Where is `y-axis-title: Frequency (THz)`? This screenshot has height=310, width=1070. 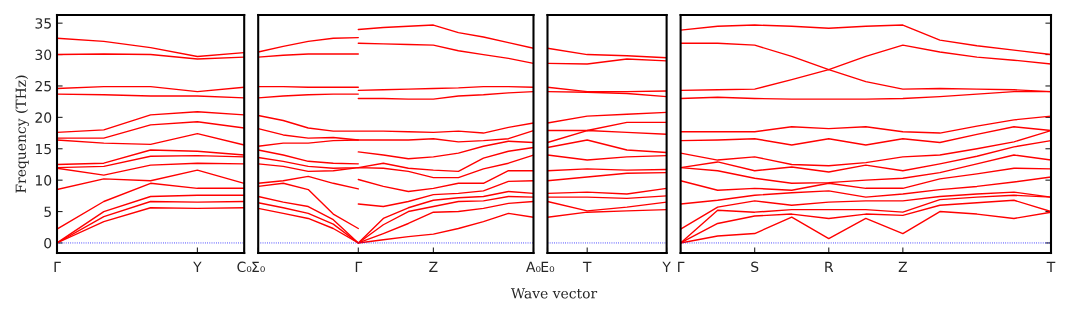
y-axis-title: Frequency (THz) is located at coordinates (22, 134).